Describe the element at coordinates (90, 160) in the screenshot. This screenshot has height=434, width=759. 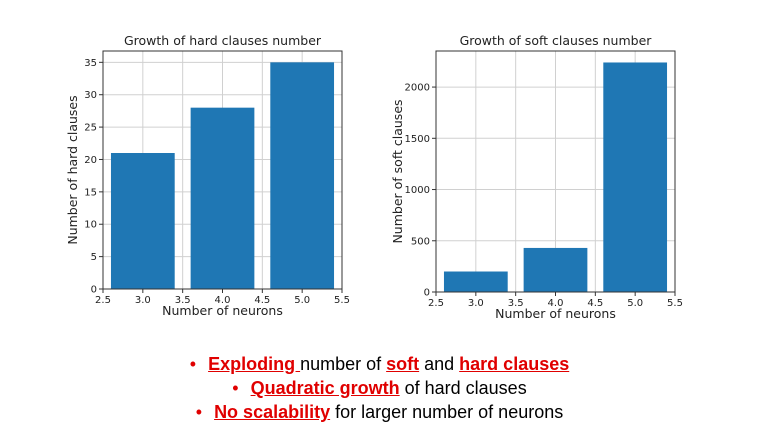
I see `y-tick-label: 20` at that location.